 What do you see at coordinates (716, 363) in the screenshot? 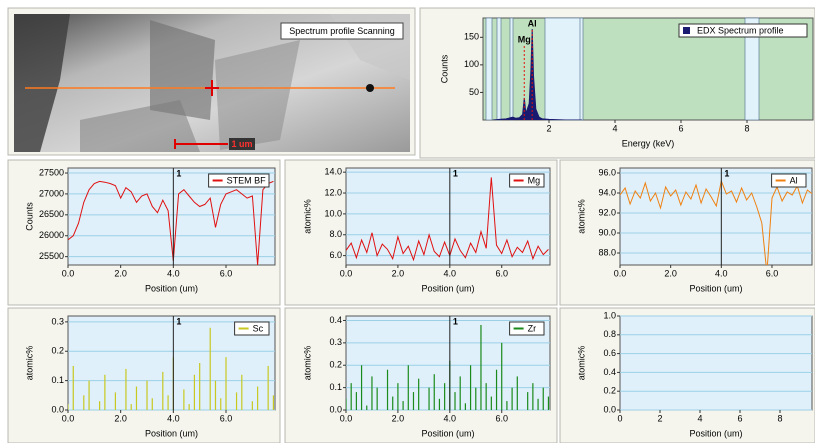
I see `plot-area` at bounding box center [716, 363].